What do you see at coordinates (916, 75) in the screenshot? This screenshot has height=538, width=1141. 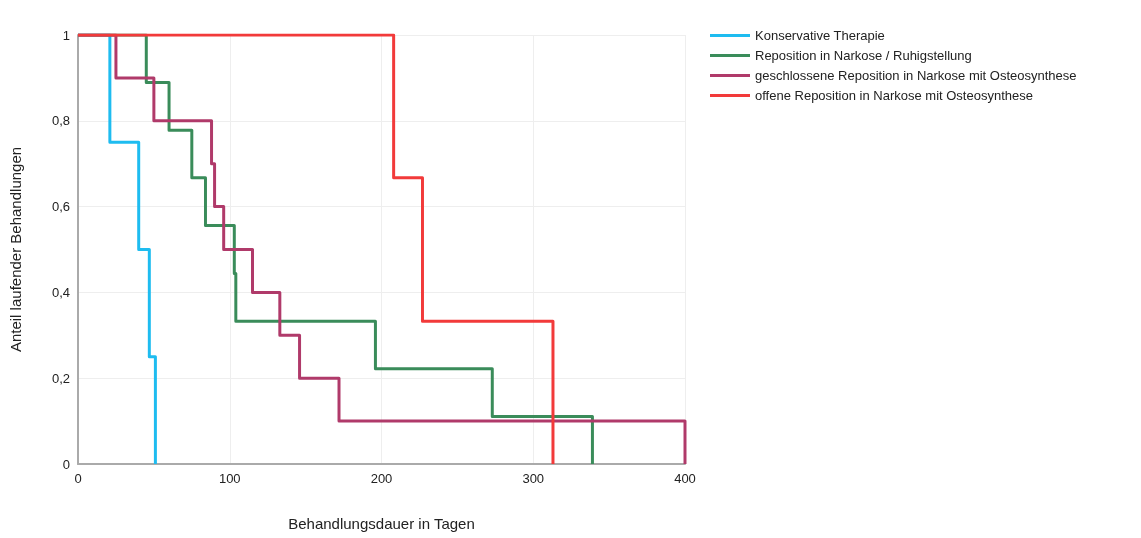 I see `legend-label: geschlossene Reposition in Narkose mit Osteosynthese` at bounding box center [916, 75].